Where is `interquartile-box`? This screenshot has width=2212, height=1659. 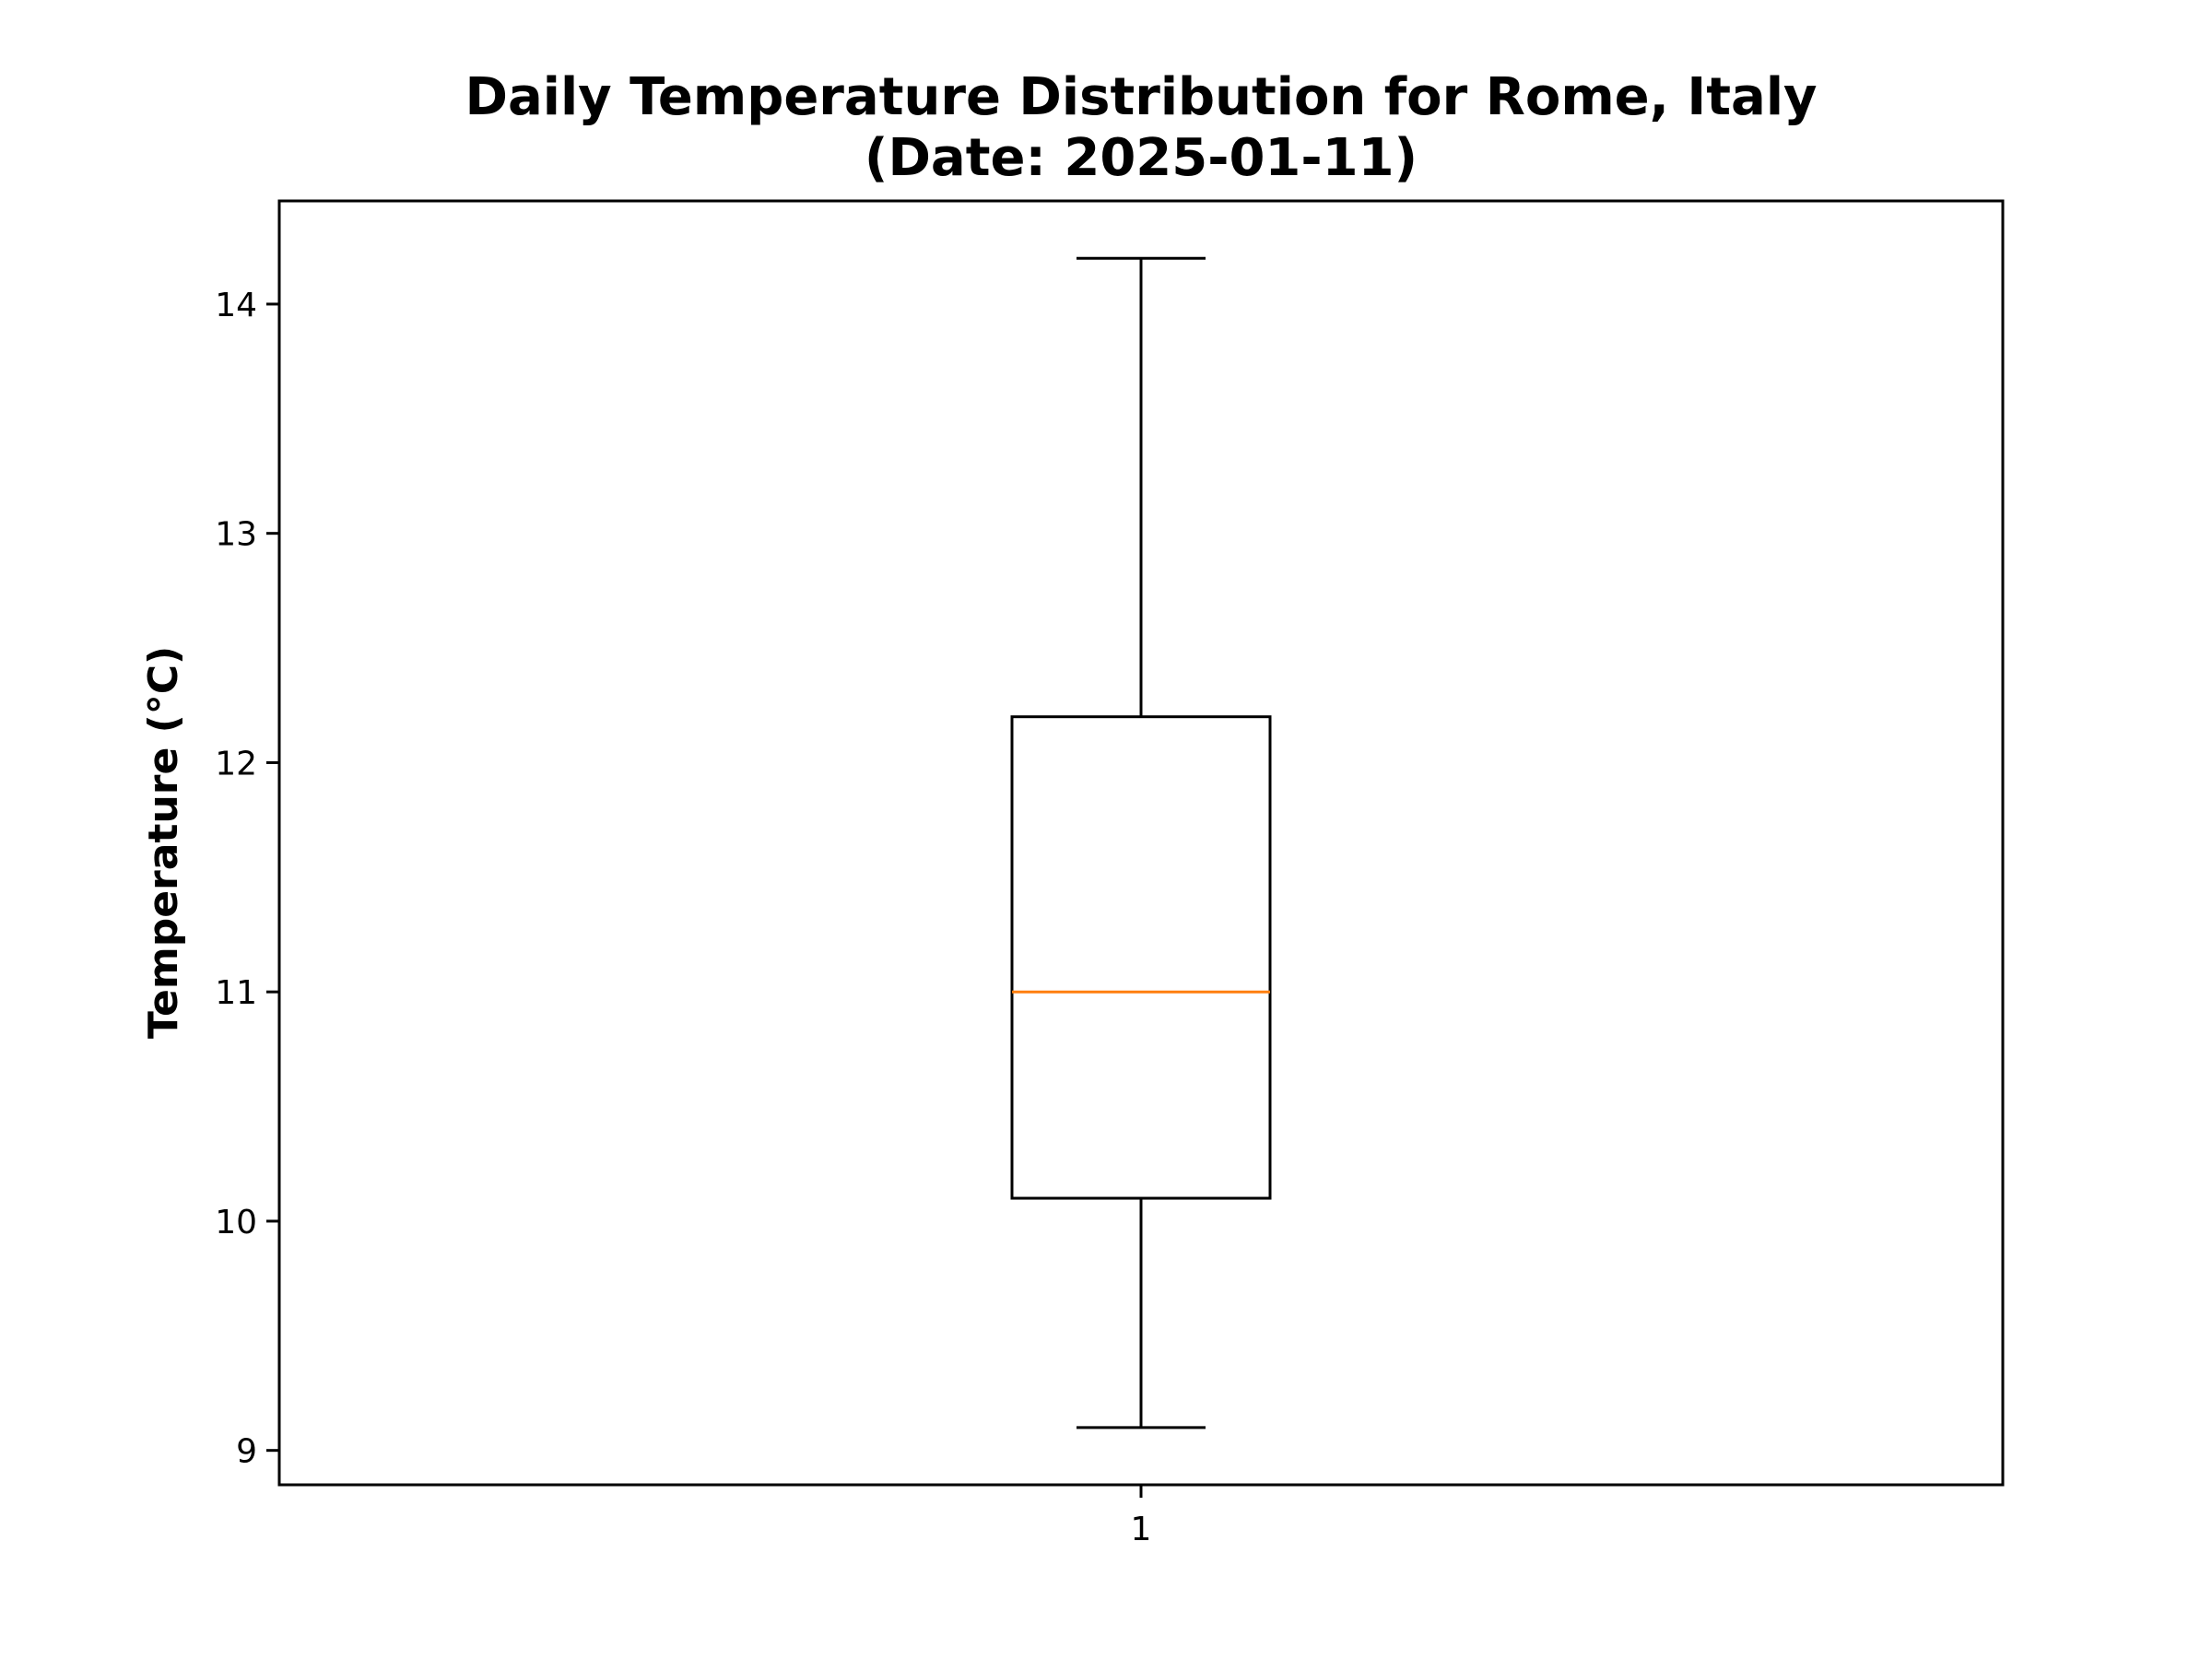 interquartile-box is located at coordinates (1141, 957).